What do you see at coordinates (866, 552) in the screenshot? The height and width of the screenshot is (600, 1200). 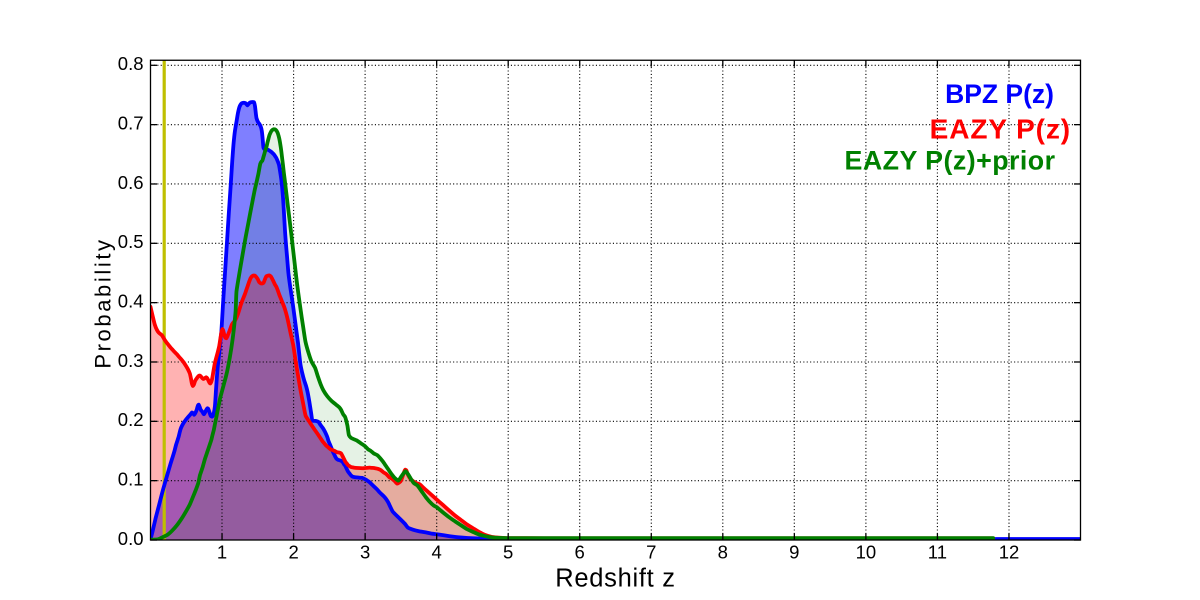 I see `svg-text: 10` at bounding box center [866, 552].